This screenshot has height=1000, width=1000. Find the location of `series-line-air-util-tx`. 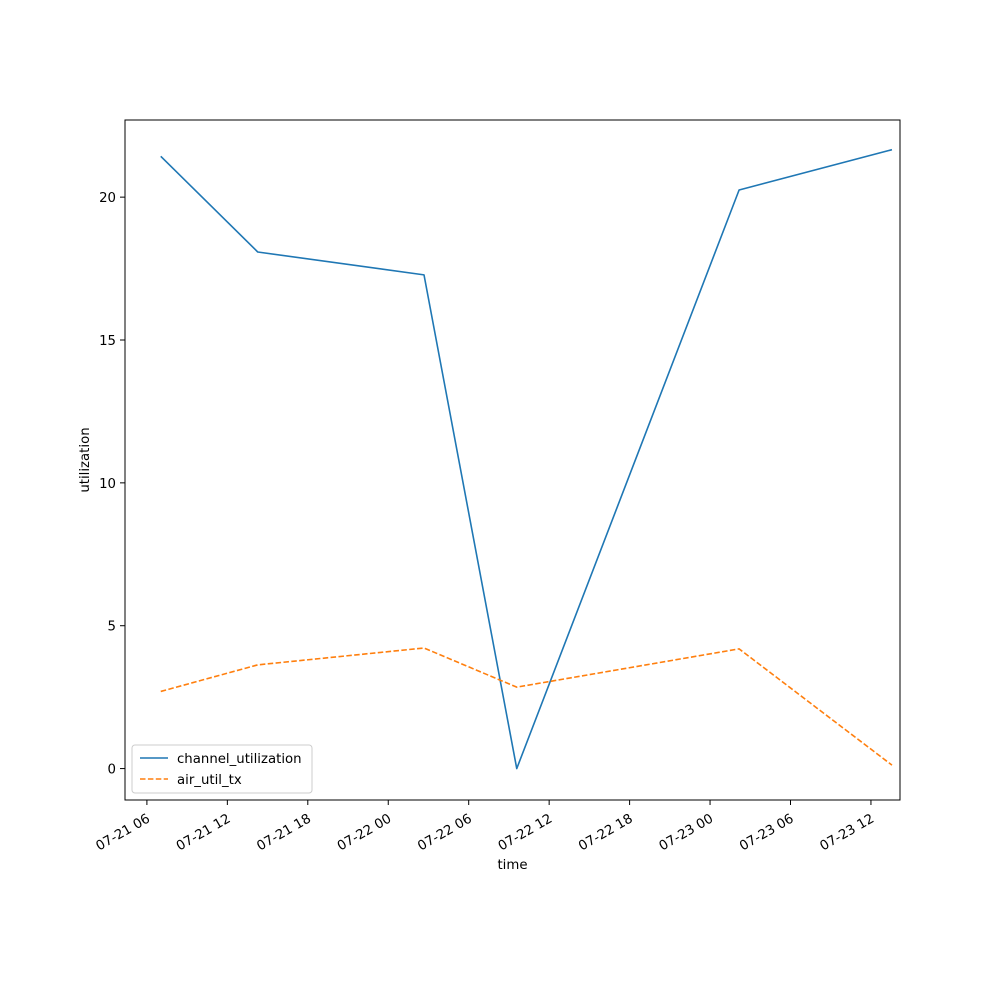

series-line-air-util-tx is located at coordinates (526, 706).